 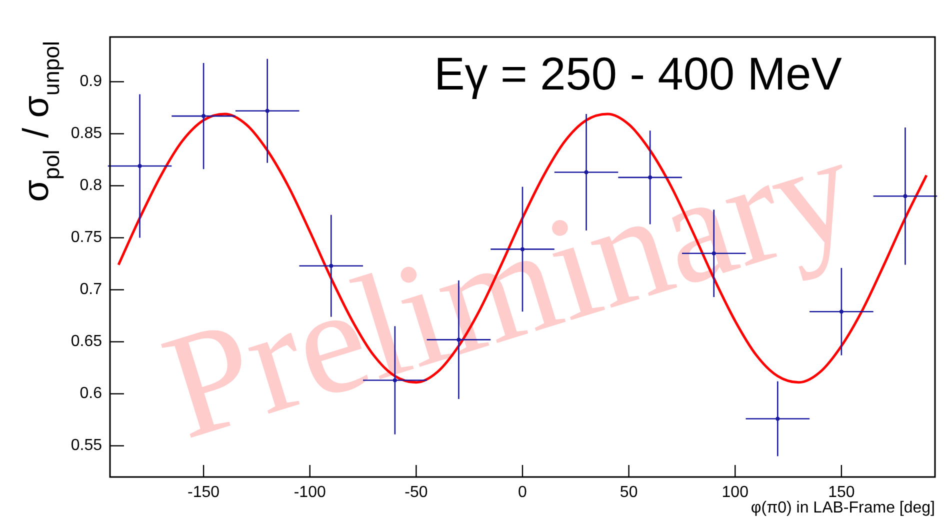 What do you see at coordinates (523, 493) in the screenshot?
I see `x-tick-label: 0` at bounding box center [523, 493].